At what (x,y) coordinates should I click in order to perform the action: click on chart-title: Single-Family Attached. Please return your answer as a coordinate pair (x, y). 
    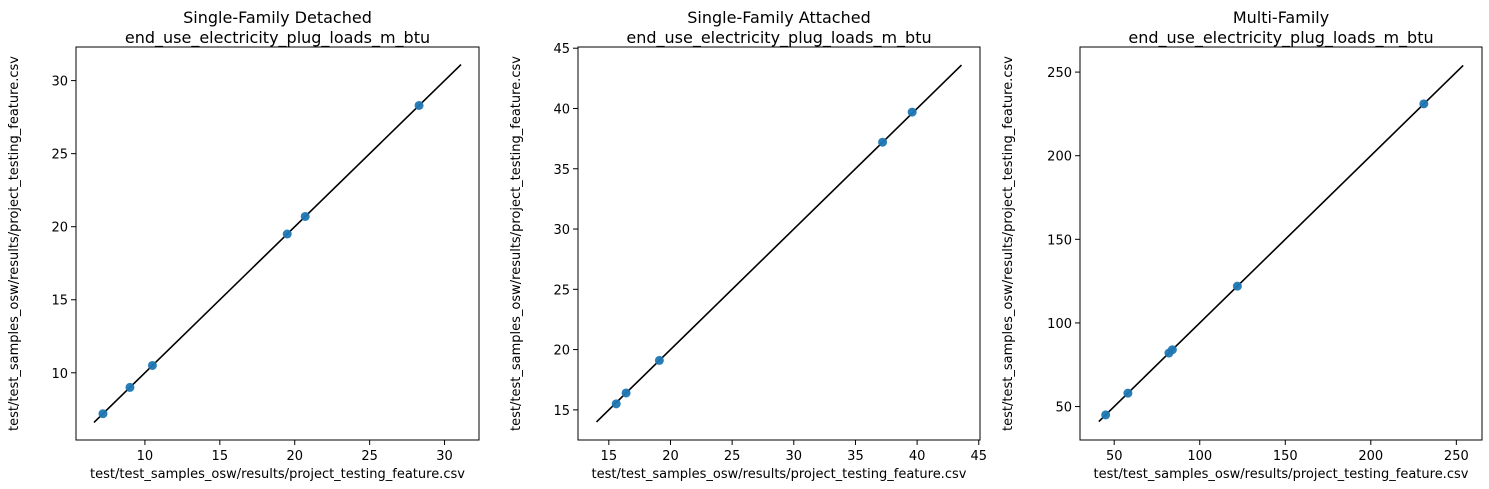
    Looking at the image, I should click on (778, 17).